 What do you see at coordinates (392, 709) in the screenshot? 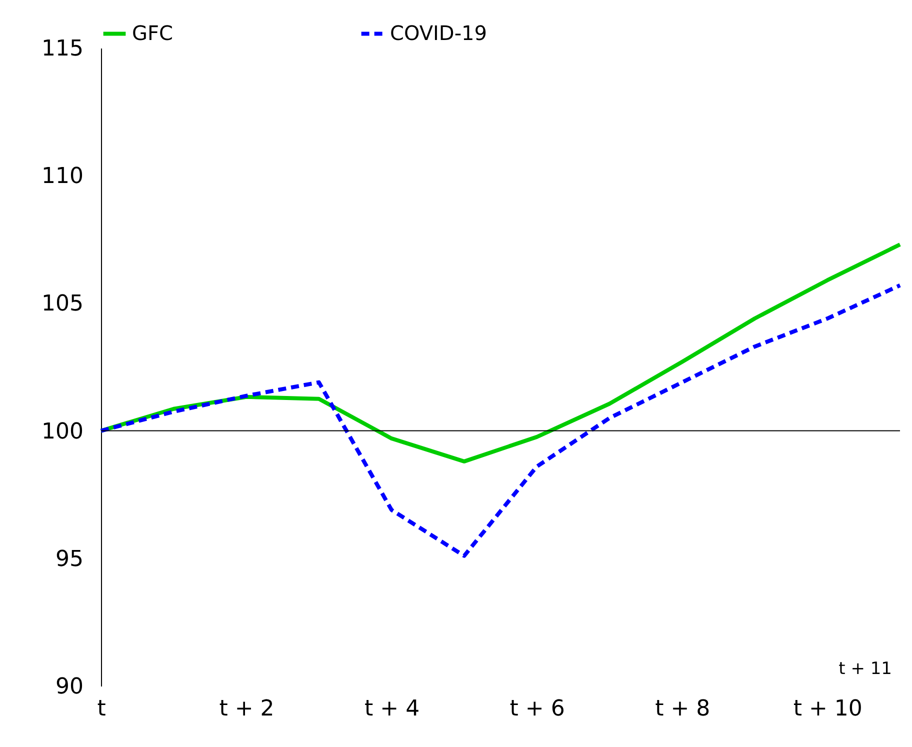
I see `x-tick-label: t + 4` at bounding box center [392, 709].